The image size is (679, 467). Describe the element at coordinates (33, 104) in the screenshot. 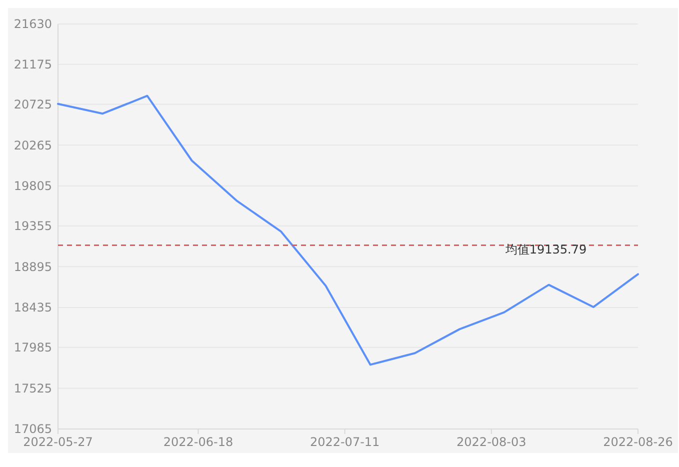

I see `y-tick-label: 20725` at that location.